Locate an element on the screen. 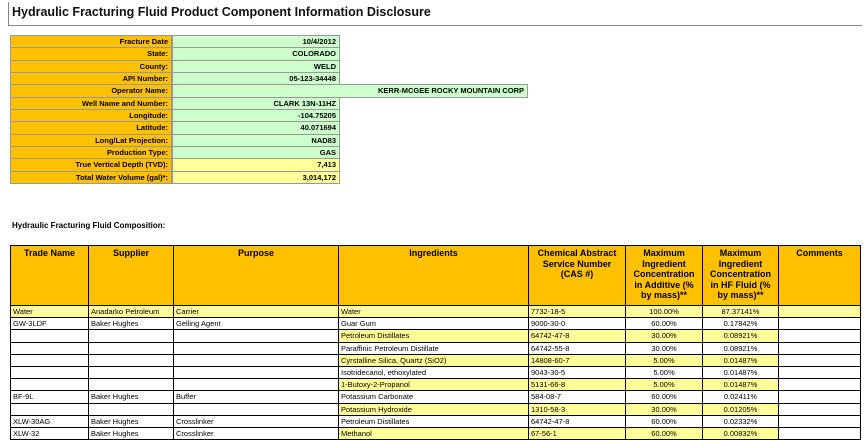  composition-caption: Hydraulic Fracturing Fluid Composition: is located at coordinates (89, 225).